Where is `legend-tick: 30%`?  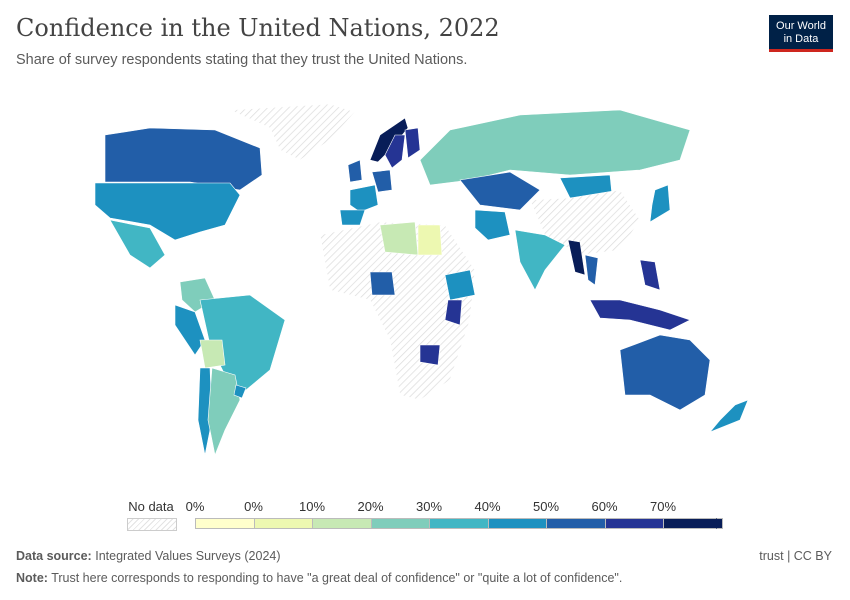
legend-tick: 30% is located at coordinates (429, 506).